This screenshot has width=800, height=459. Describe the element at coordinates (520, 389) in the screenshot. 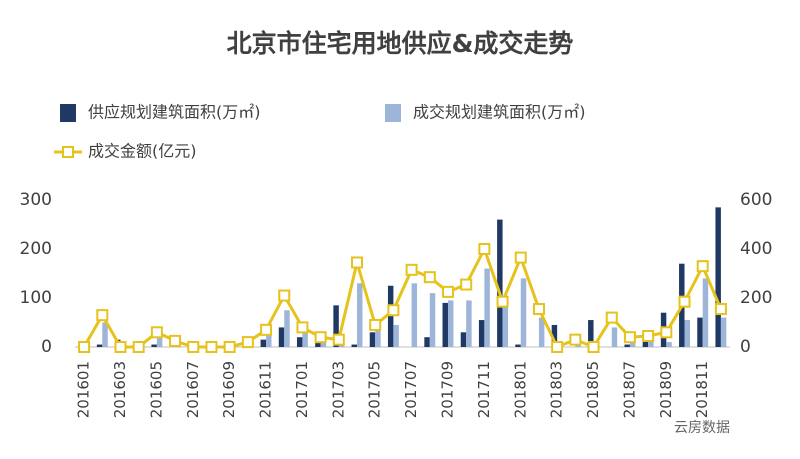

I see `x-tick-label: 201801` at that location.